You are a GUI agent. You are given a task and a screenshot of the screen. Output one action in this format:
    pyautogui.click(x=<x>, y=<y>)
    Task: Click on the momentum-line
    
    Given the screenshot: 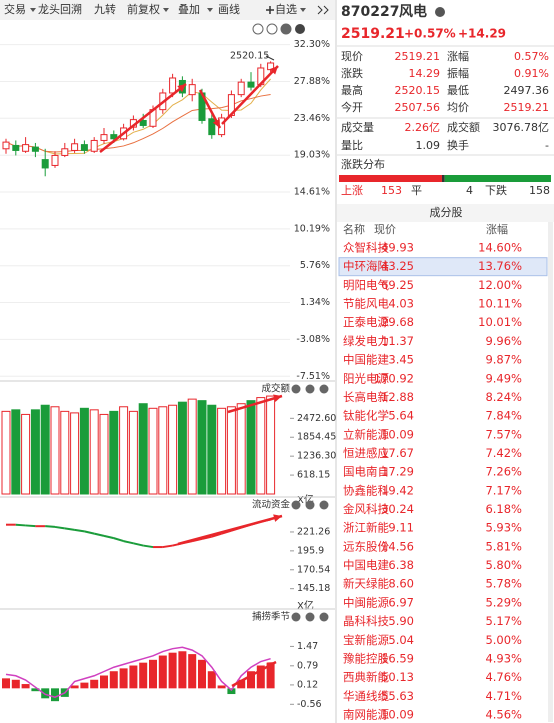 What is the action you would take?
    pyautogui.click(x=138, y=672)
    